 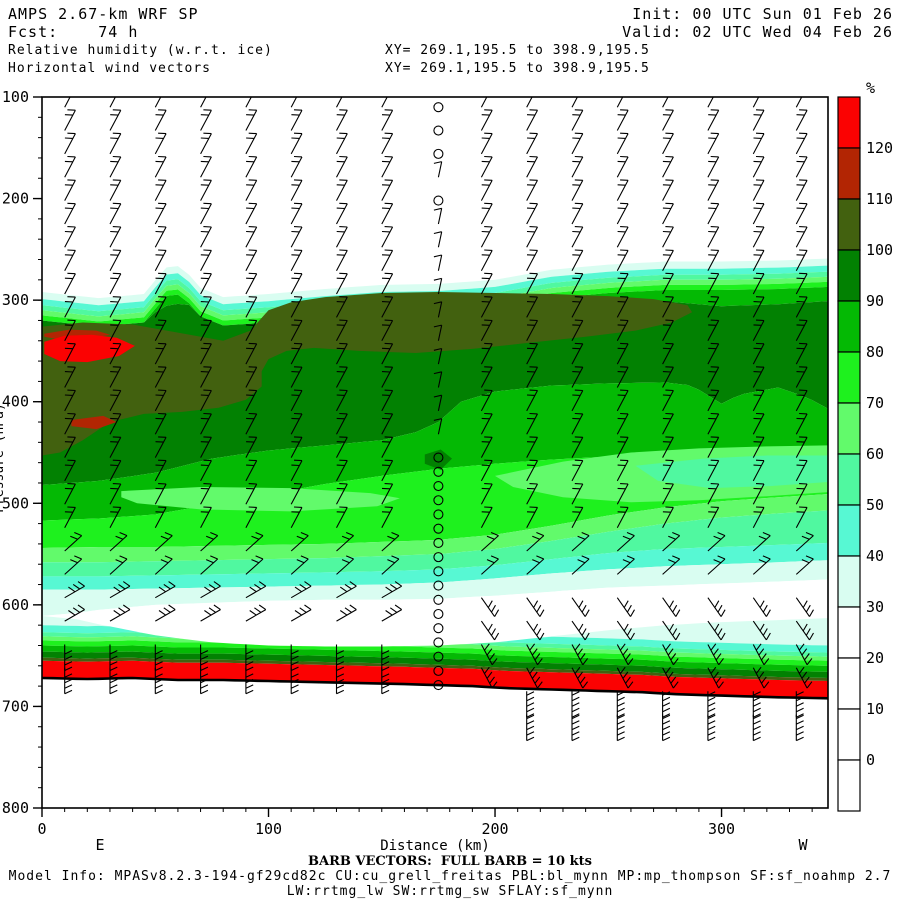 I want to click on colorbar-tick-label: 40, so click(x=875, y=556).